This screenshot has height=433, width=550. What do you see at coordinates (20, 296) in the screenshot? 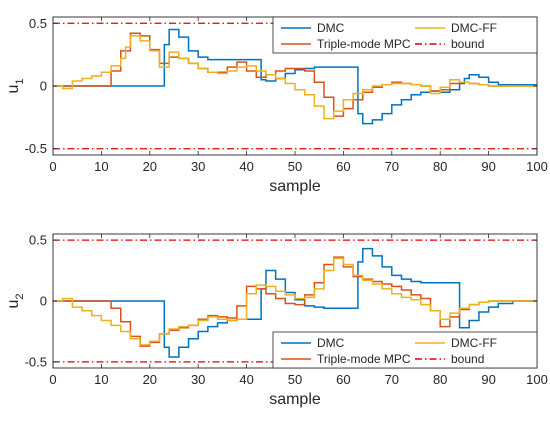
I see `y-axis-label-subscript: 2` at bounding box center [20, 296].